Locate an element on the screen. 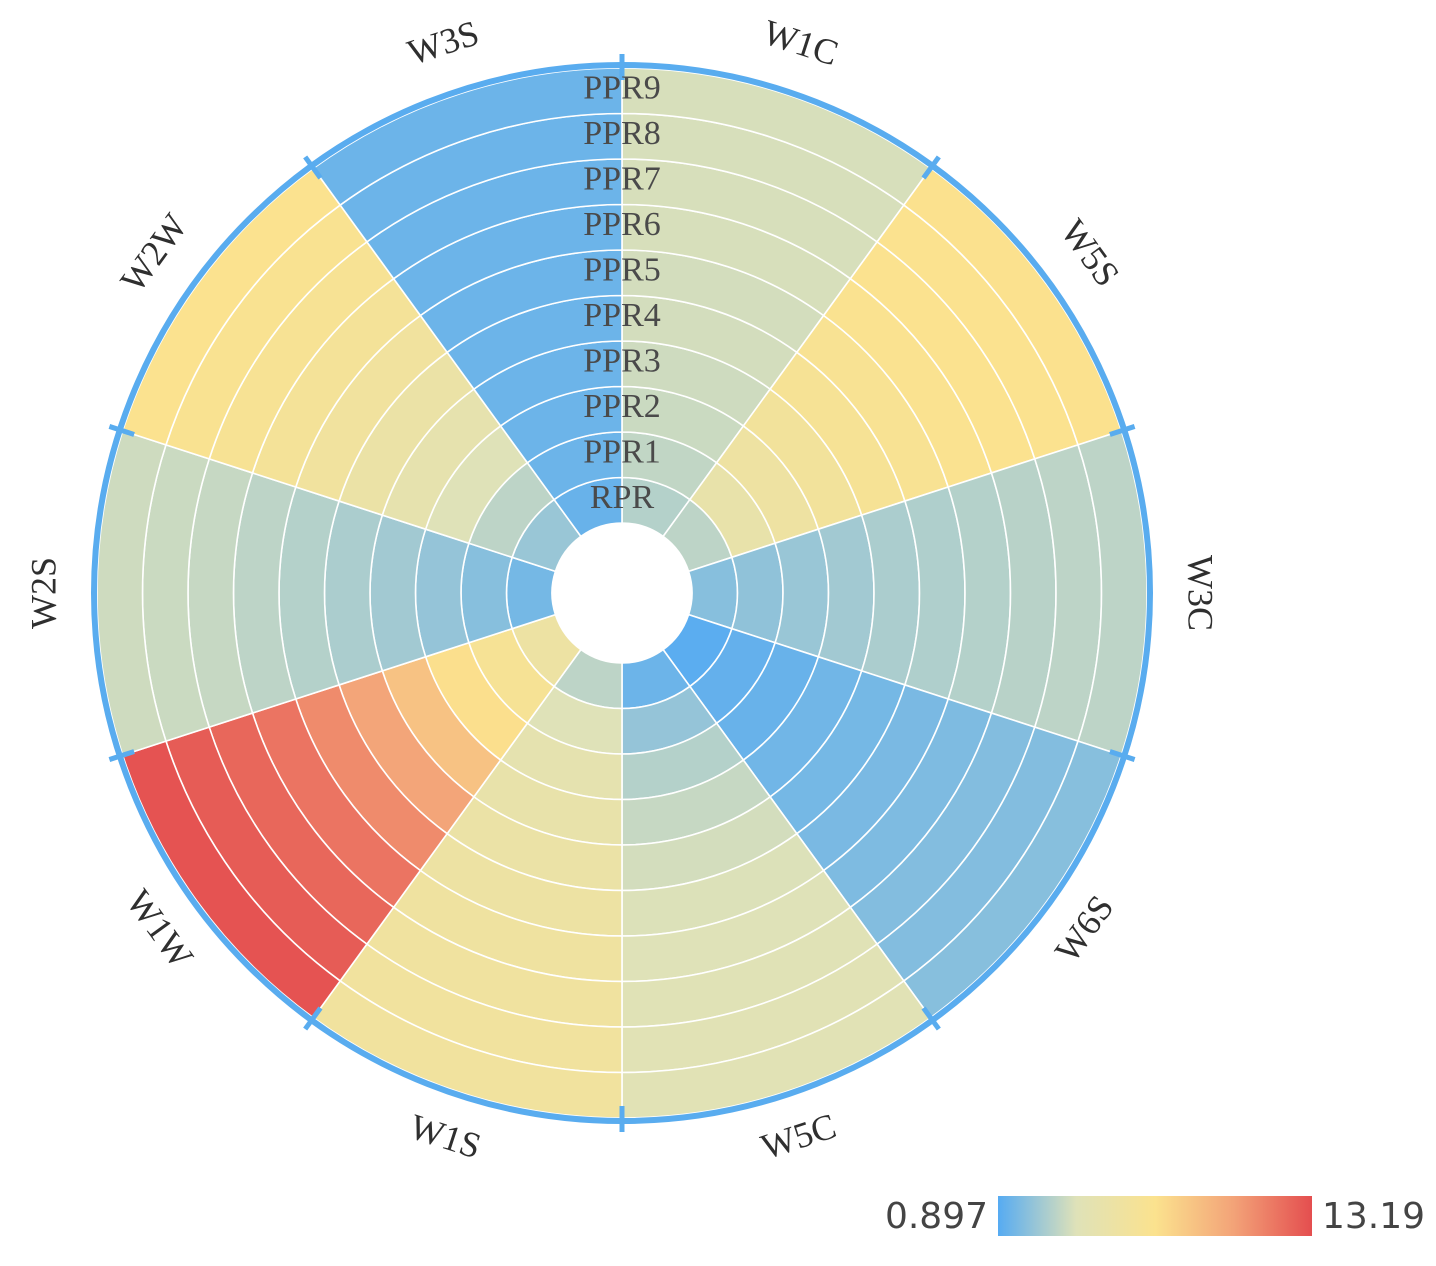  sector-label-w3s: W3S is located at coordinates (443, 42).